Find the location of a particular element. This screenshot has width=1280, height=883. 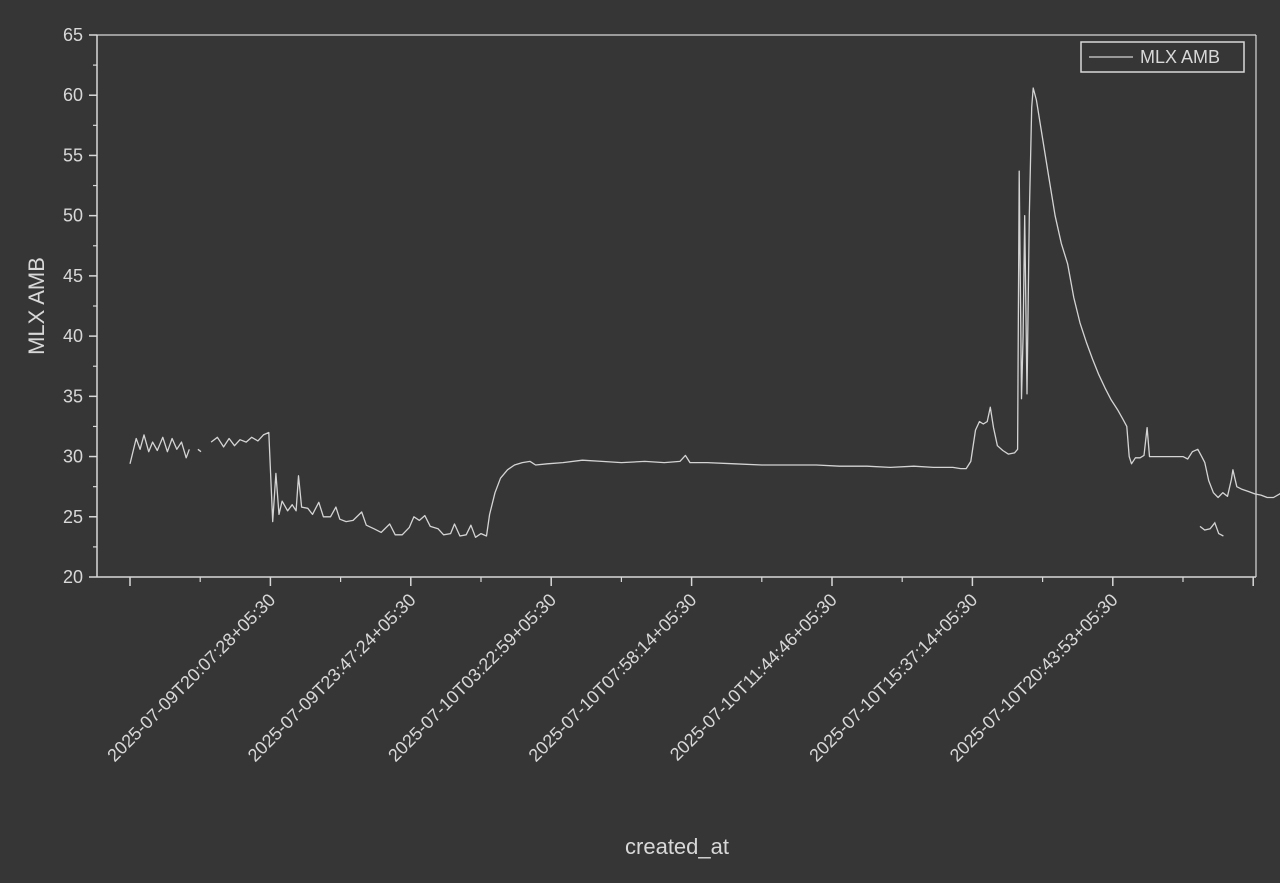

y-tick-label: 40 is located at coordinates (73, 336).